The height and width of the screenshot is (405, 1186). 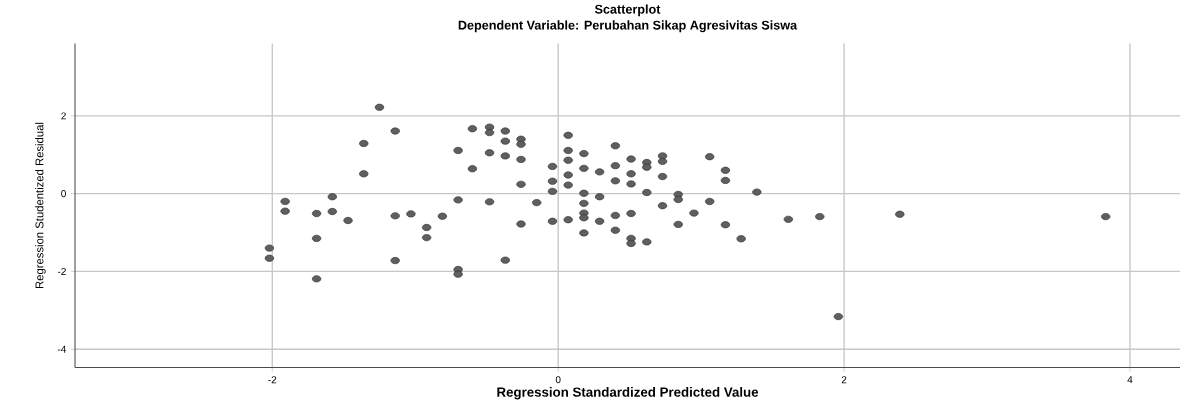 I want to click on chart-subtitle: Dependent Variable: Perubahan Sikap Agresivitas Siswa, so click(x=628, y=26).